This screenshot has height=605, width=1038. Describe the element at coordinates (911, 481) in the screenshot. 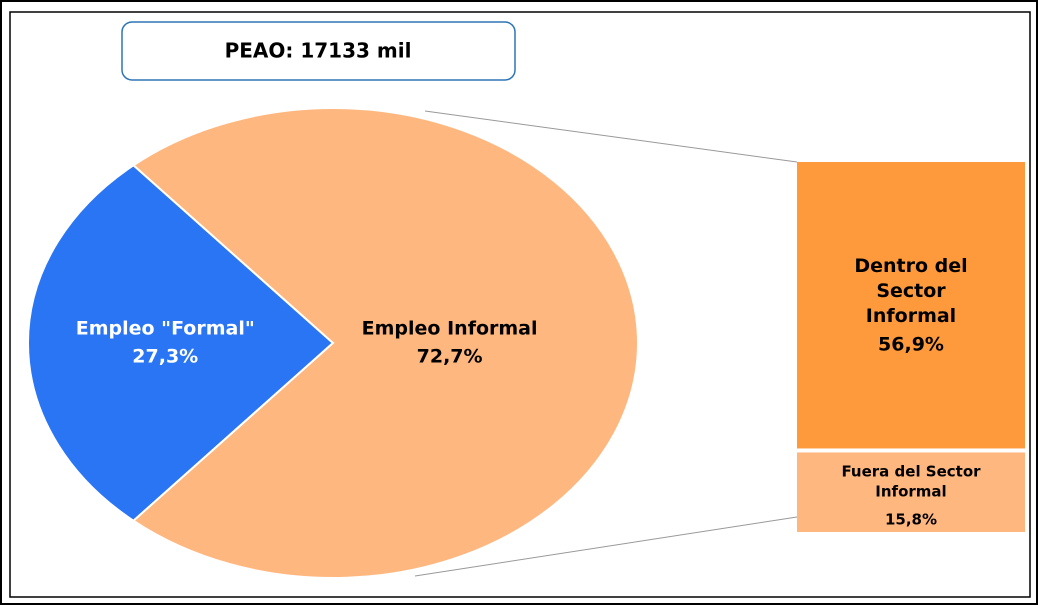

I see `bar-label: Fuera del Sector Informal` at that location.